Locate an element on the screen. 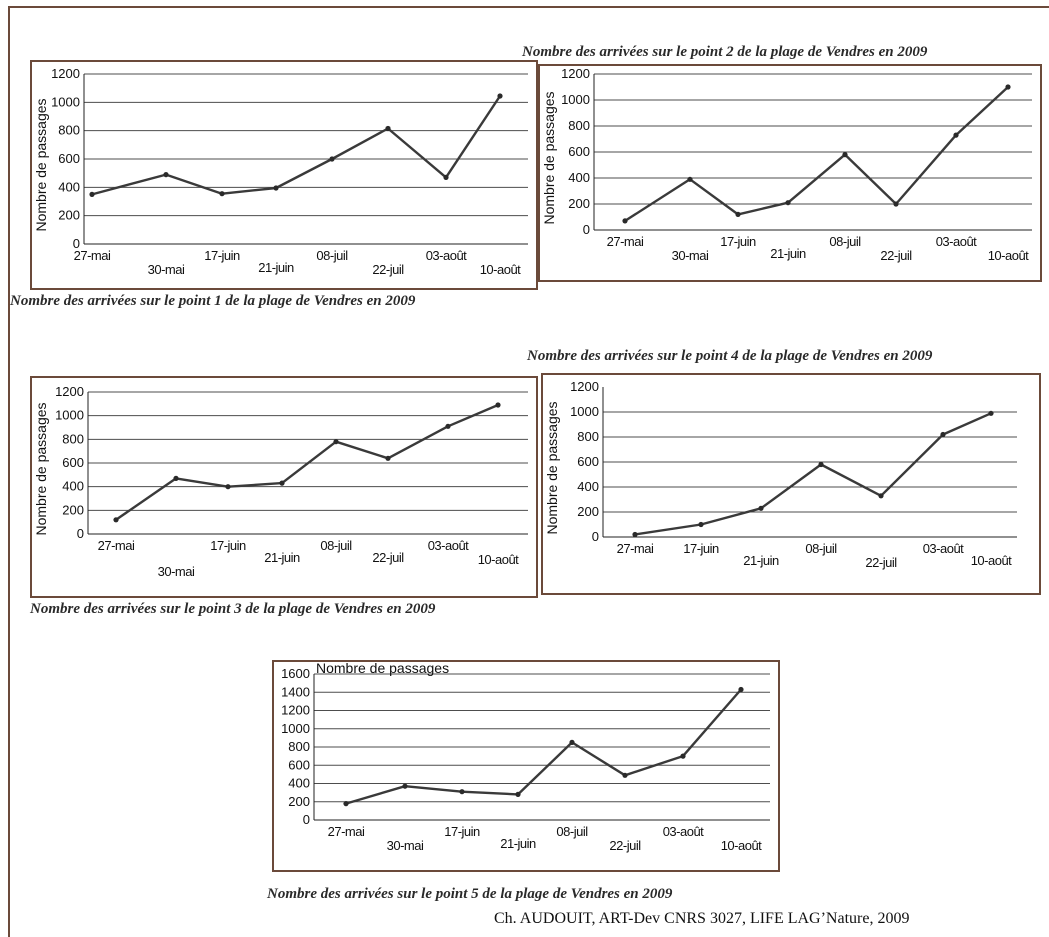 The width and height of the screenshot is (1049, 937). frame-left-border is located at coordinates (9, 471).